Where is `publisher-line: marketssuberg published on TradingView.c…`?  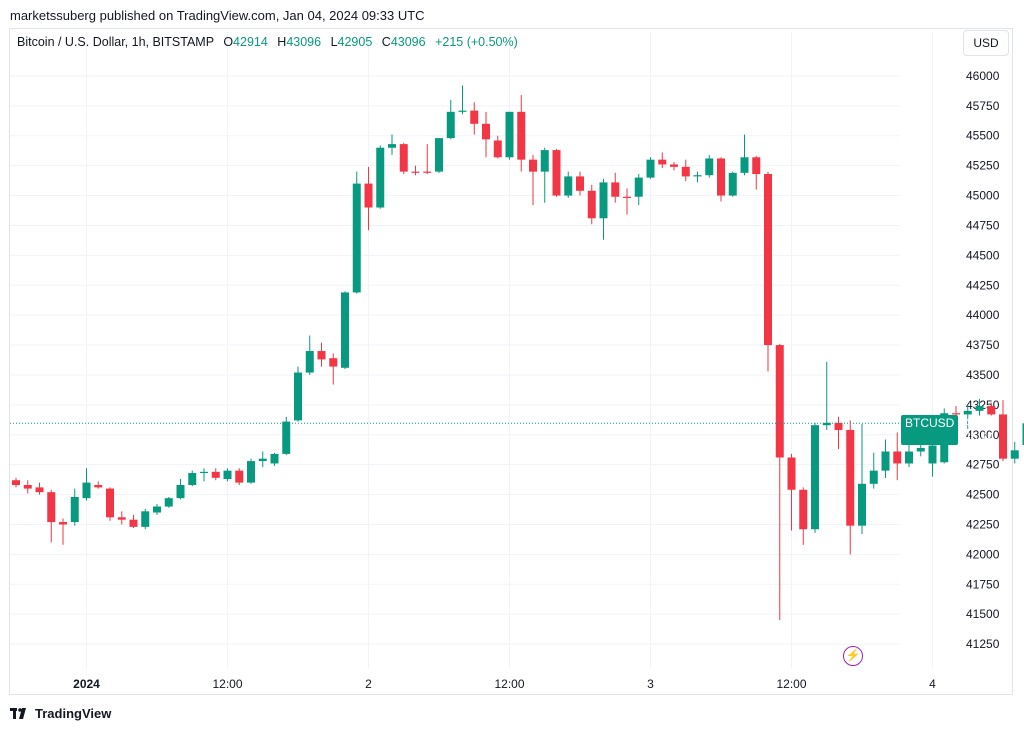 publisher-line: marketssuberg published on TradingView.c… is located at coordinates (217, 15).